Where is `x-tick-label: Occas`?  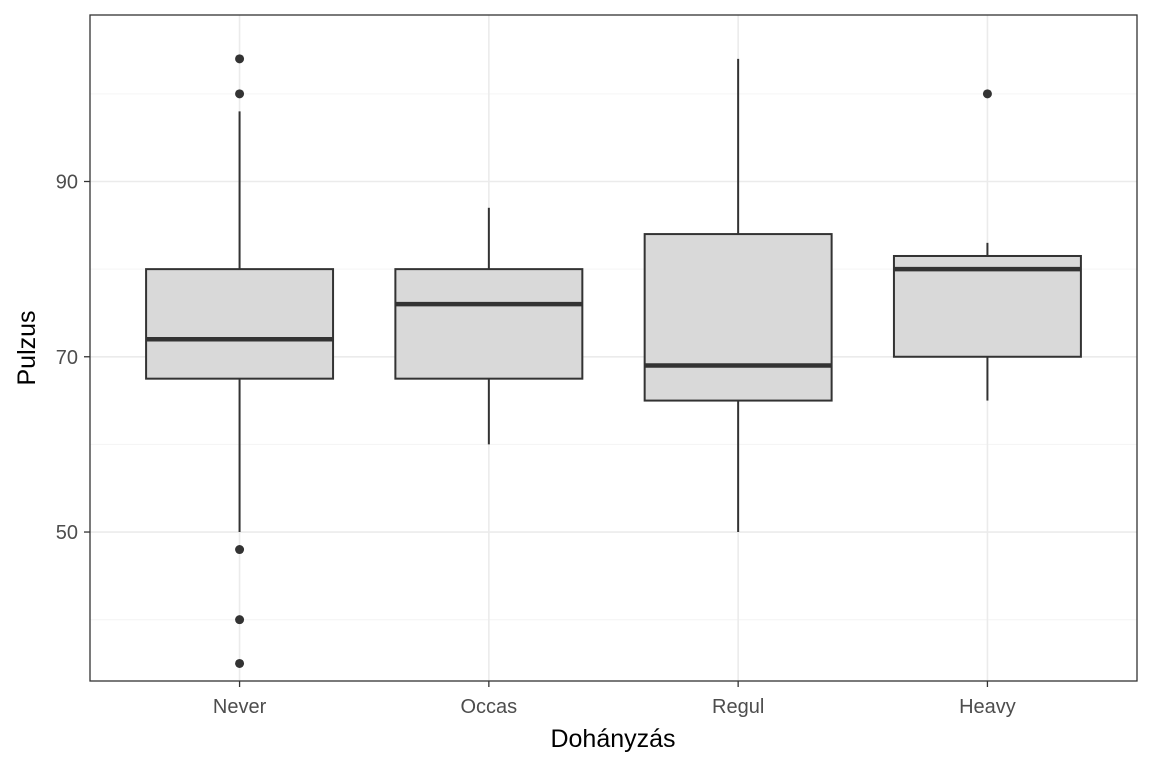 x-tick-label: Occas is located at coordinates (489, 707).